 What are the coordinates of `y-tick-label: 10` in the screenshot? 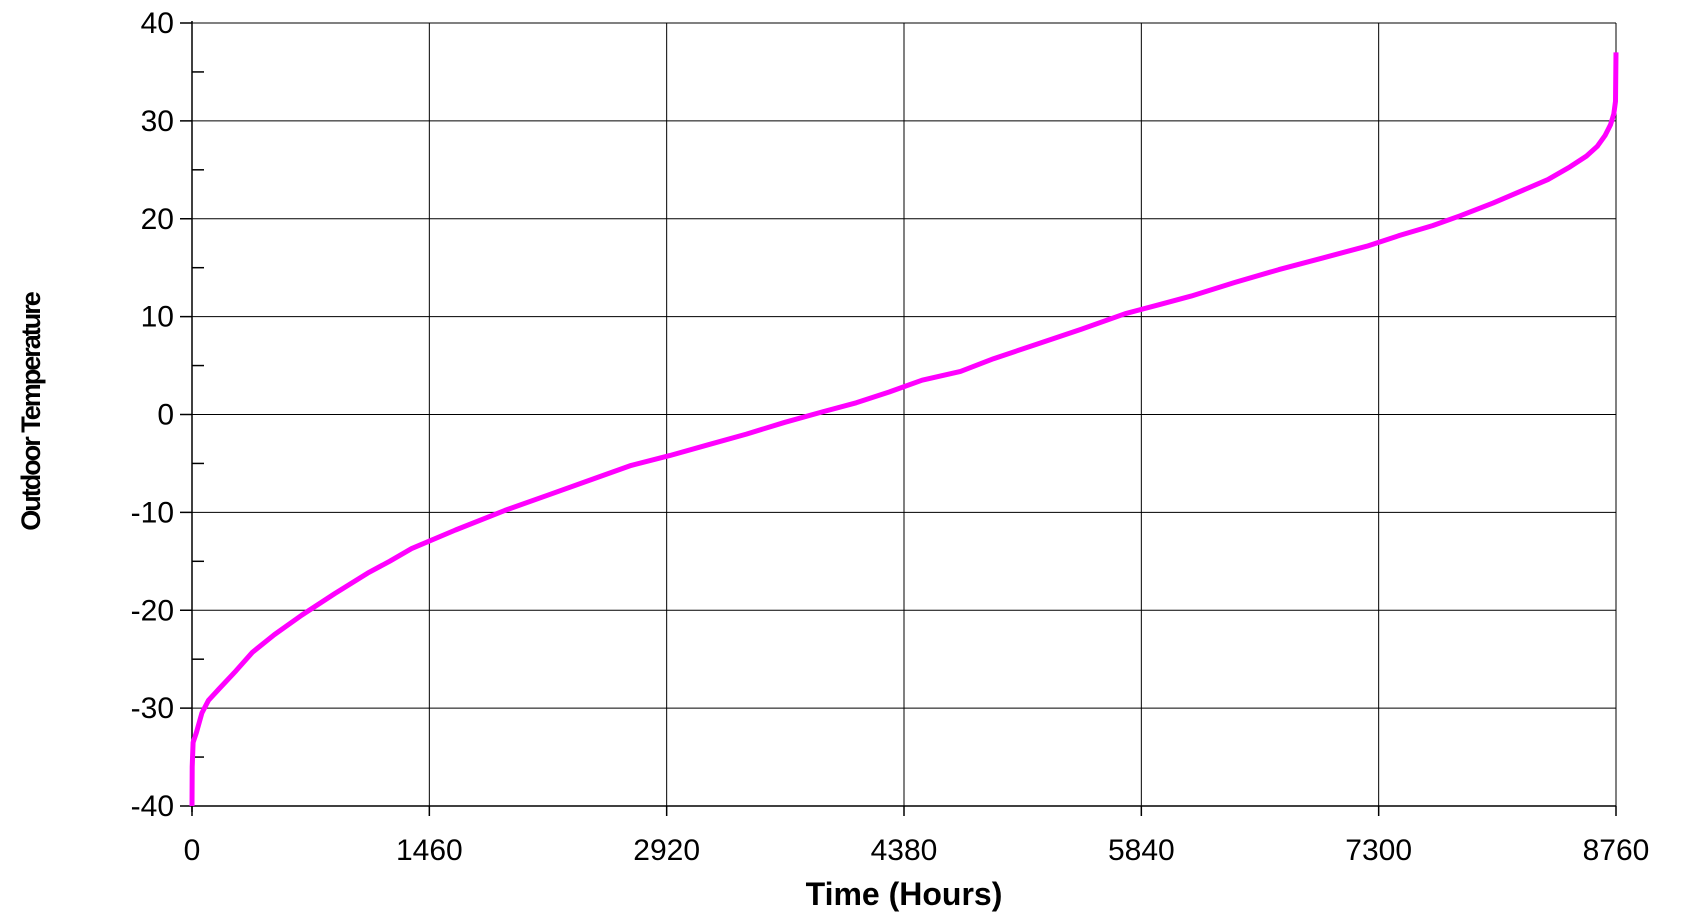 It's located at (157, 317).